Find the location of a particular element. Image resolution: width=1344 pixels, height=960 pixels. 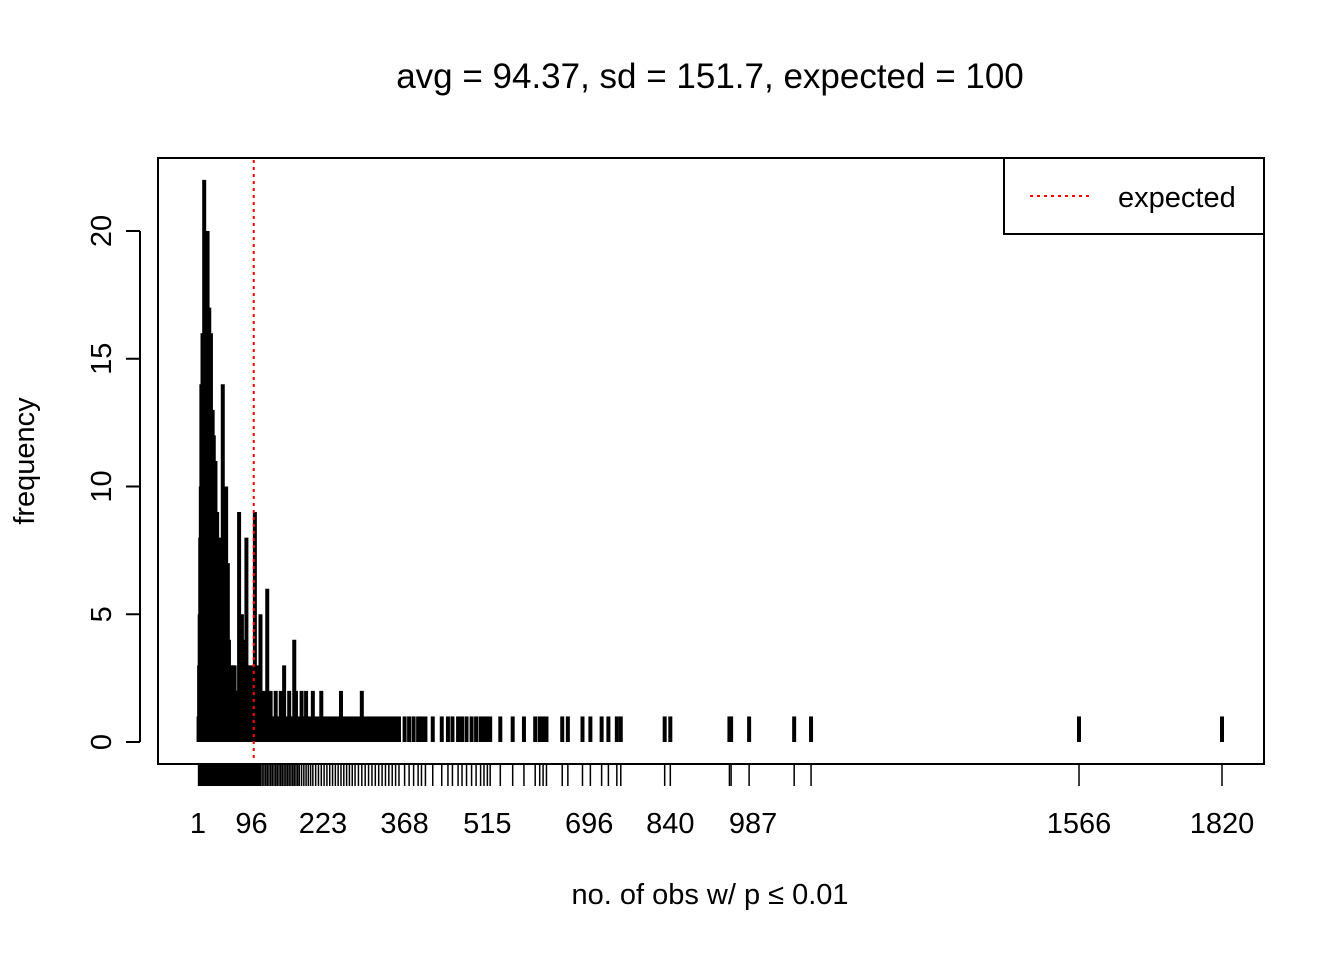

x-tick-label: 840 is located at coordinates (670, 824).